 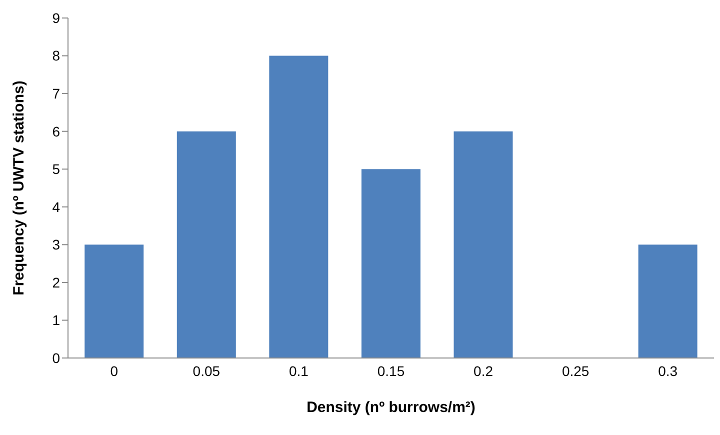 What do you see at coordinates (391, 370) in the screenshot?
I see `x-tick-label: 0.15` at bounding box center [391, 370].